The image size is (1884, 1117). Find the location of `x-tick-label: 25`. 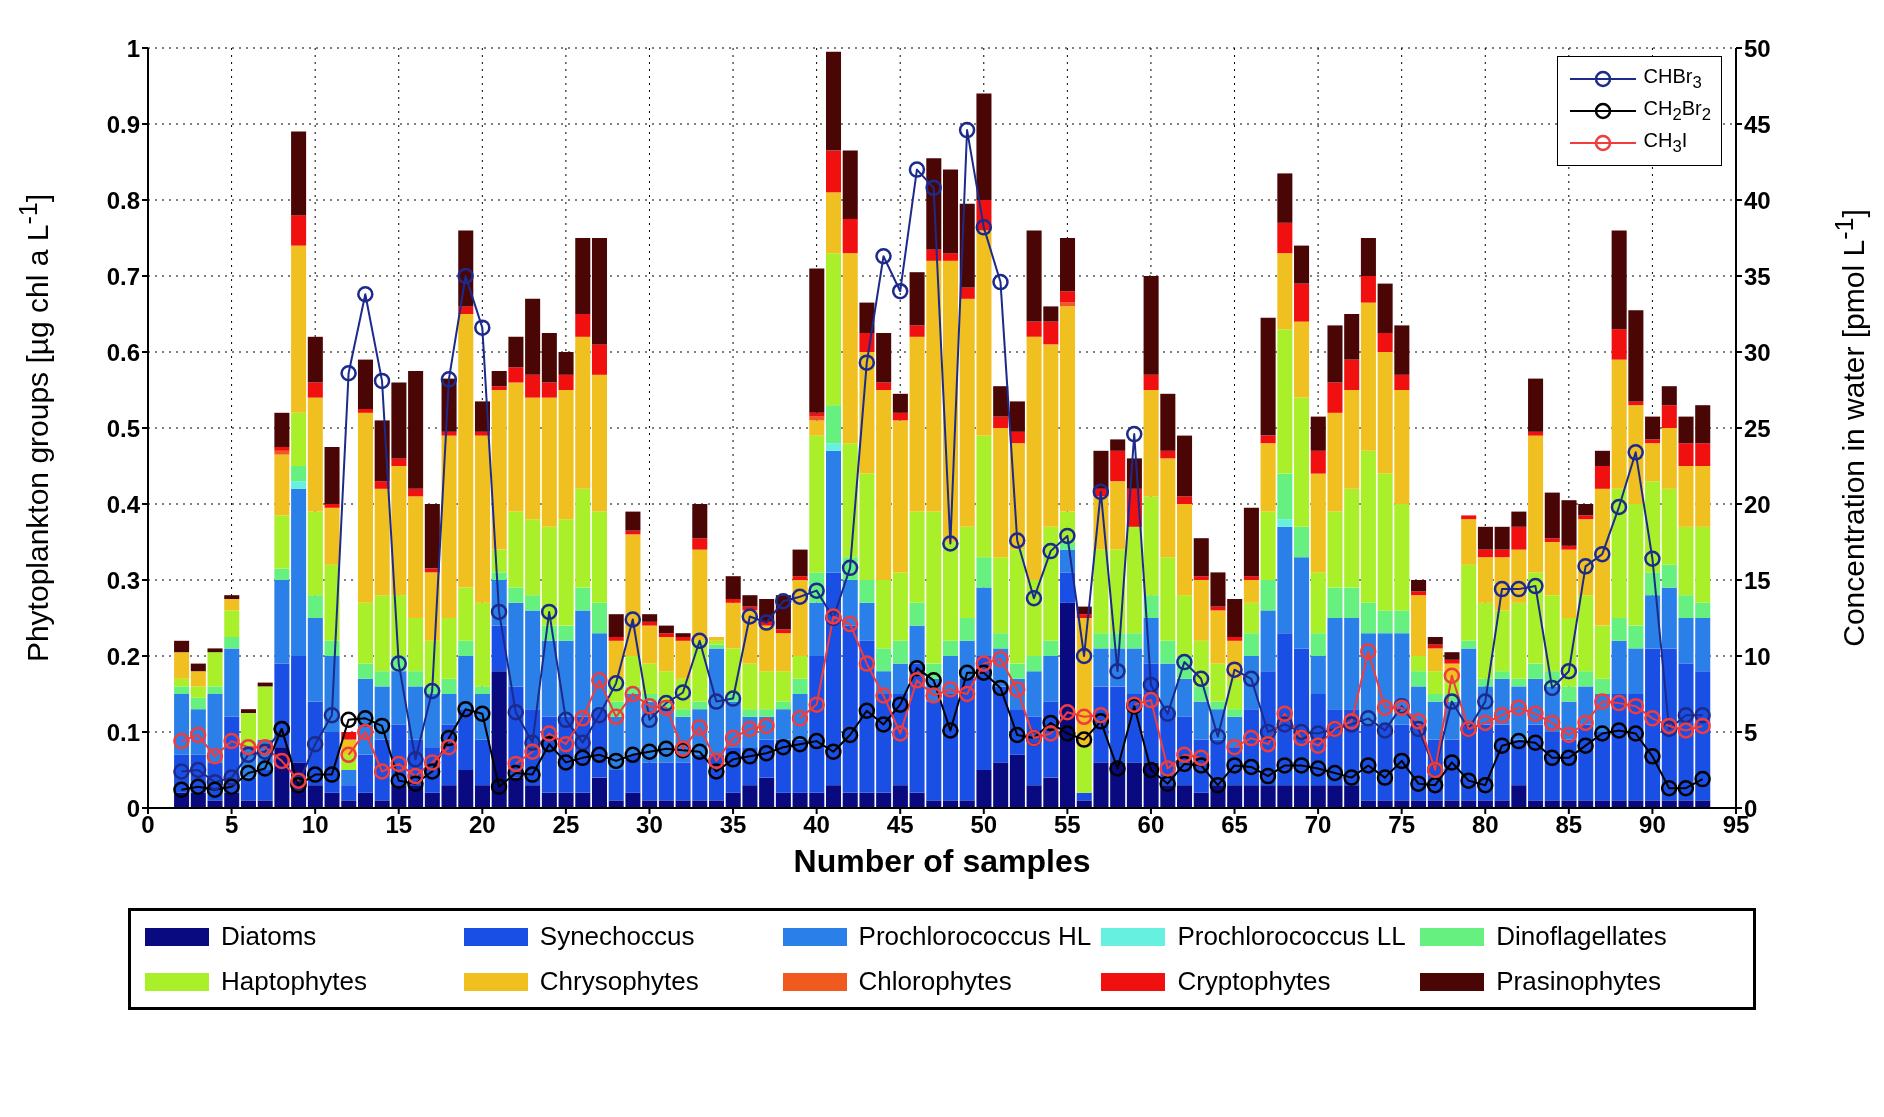

x-tick-label: 25 is located at coordinates (566, 825).